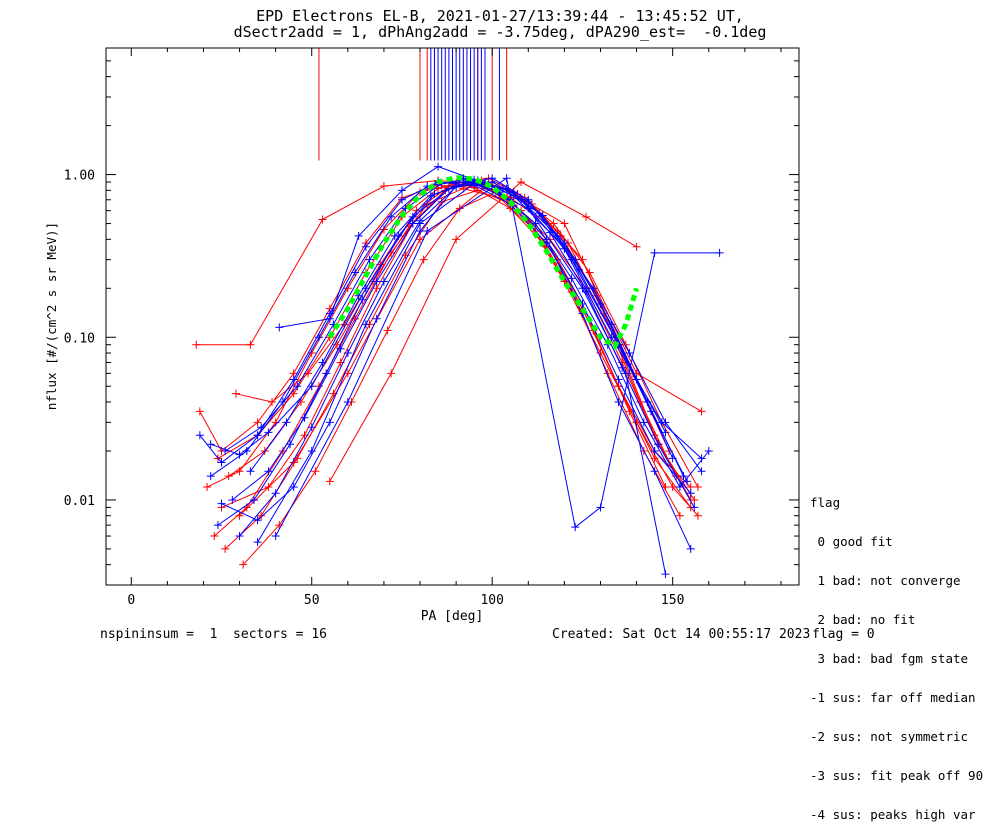  I want to click on flag-legend-item: 1 bad: not converge, so click(885, 580).